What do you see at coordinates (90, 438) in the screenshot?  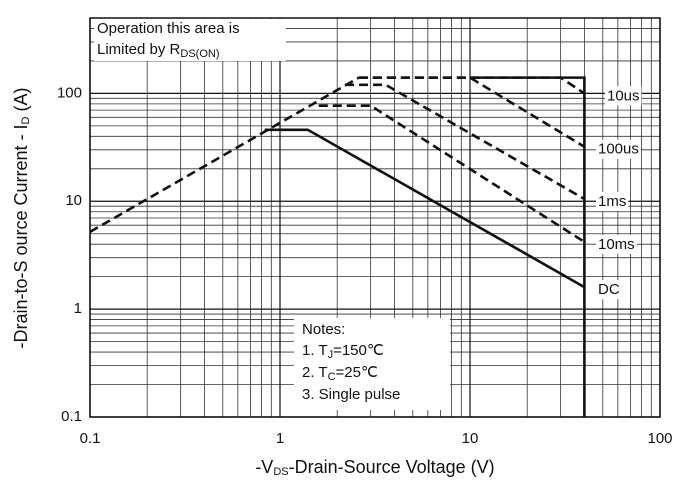 I see `x-tick-label: 0.1` at bounding box center [90, 438].